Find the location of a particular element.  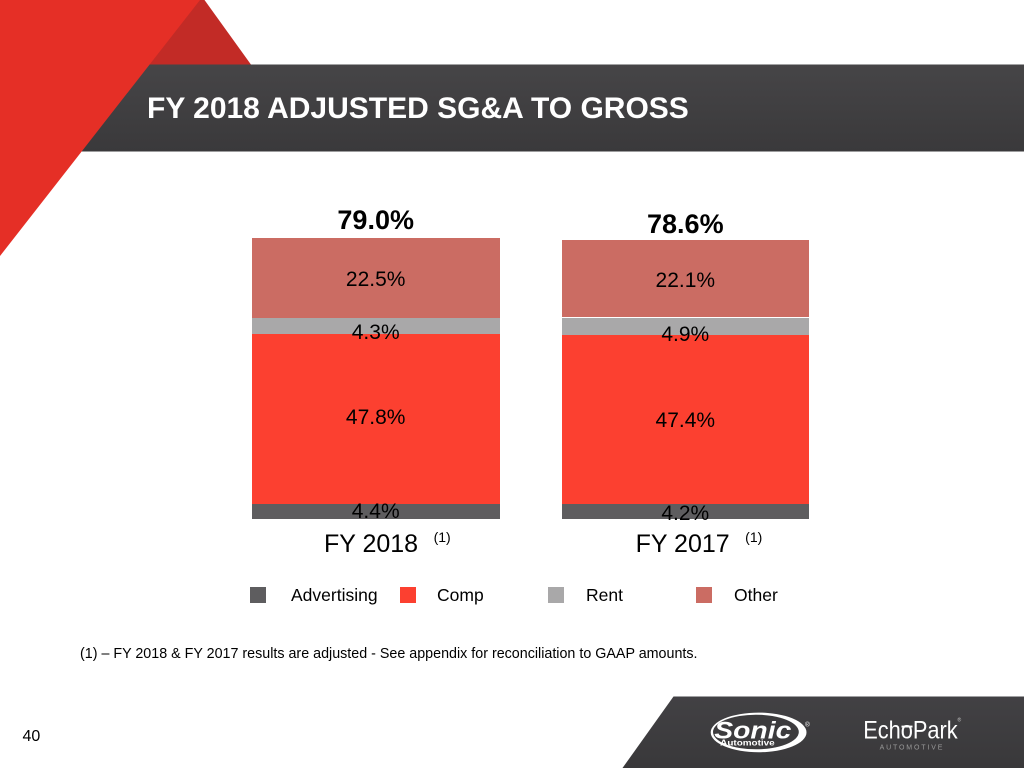

svg-text: Sonic is located at coordinates (752, 730).